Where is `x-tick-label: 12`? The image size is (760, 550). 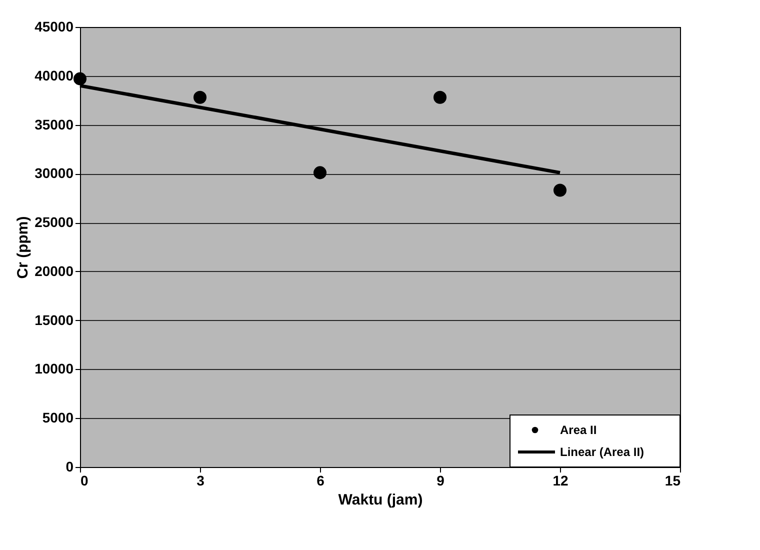
x-tick-label: 12 is located at coordinates (560, 480).